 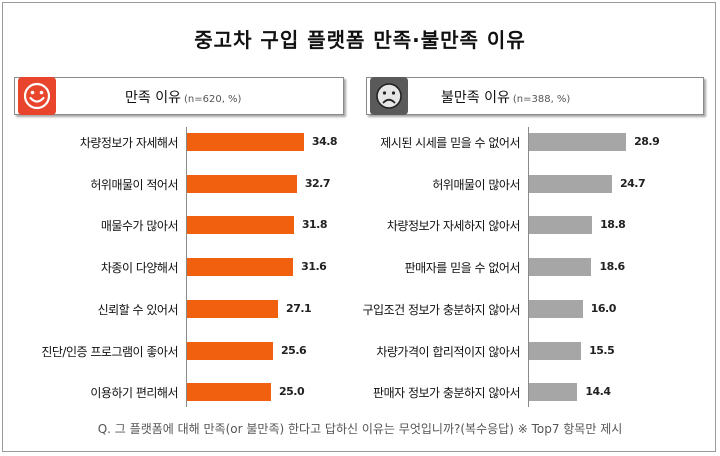 I want to click on dissatisfied-category-label: 차량정보가 자세하지 않아서, so click(x=453, y=226).